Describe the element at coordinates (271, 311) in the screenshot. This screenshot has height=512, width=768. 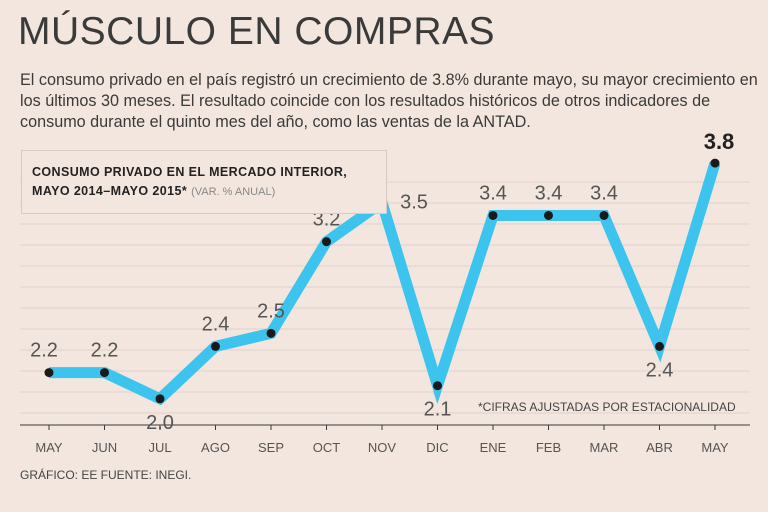
I see `data-label: 2.5` at that location.